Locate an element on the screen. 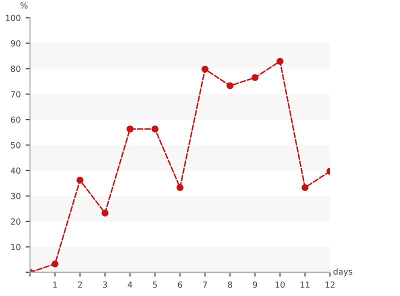 The image size is (400, 296). x-tick-label: 11 is located at coordinates (305, 285).